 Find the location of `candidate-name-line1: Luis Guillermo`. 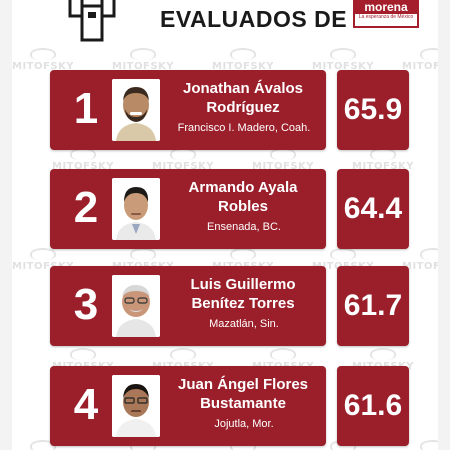

candidate-name-line1: Luis Guillermo is located at coordinates (243, 284).